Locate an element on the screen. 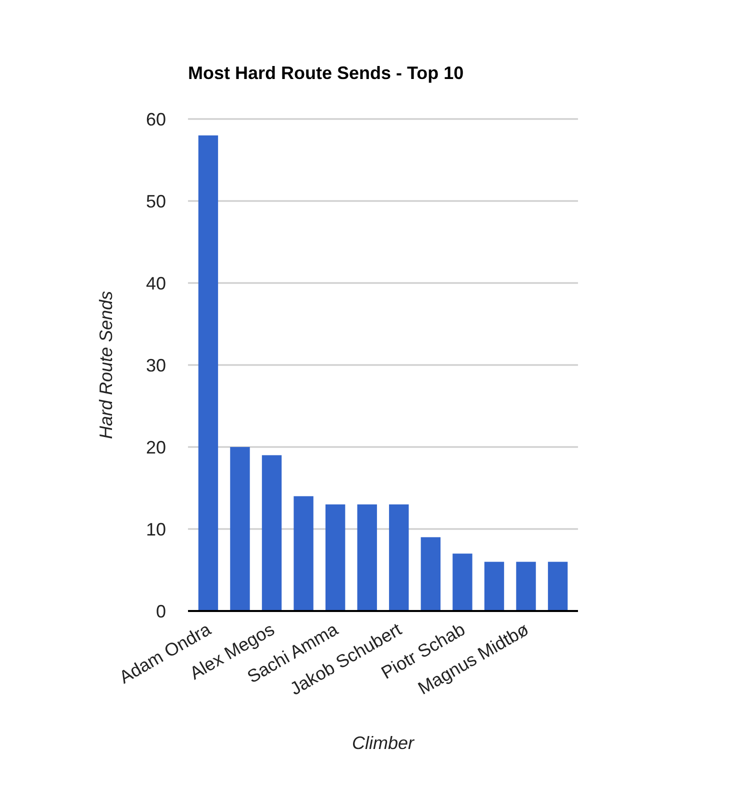  y-tick-label: 60 is located at coordinates (156, 119).